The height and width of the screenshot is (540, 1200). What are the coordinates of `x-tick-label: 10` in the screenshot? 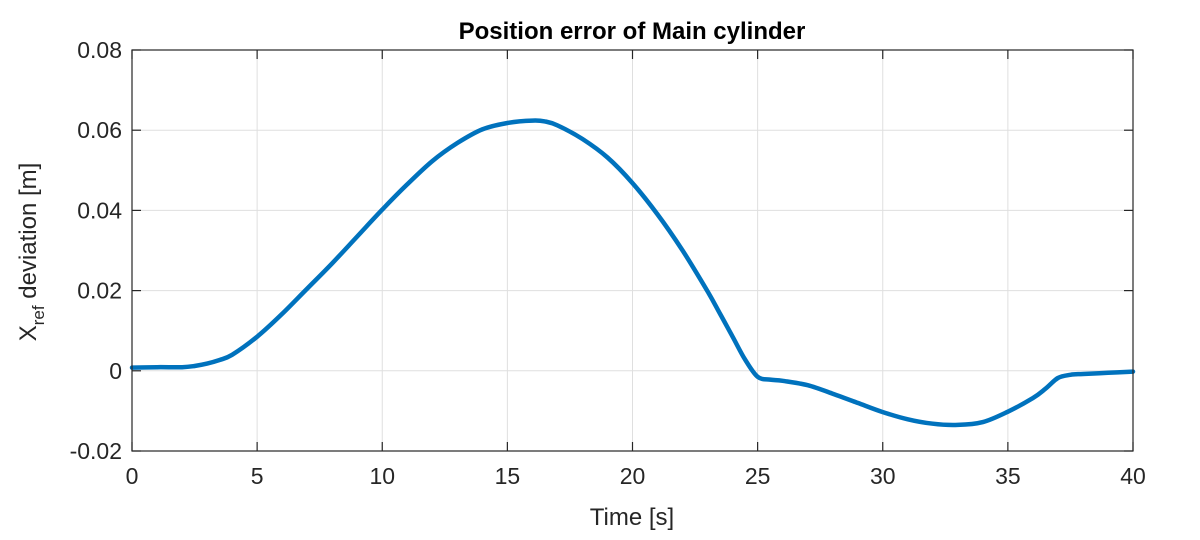 It's located at (382, 476).